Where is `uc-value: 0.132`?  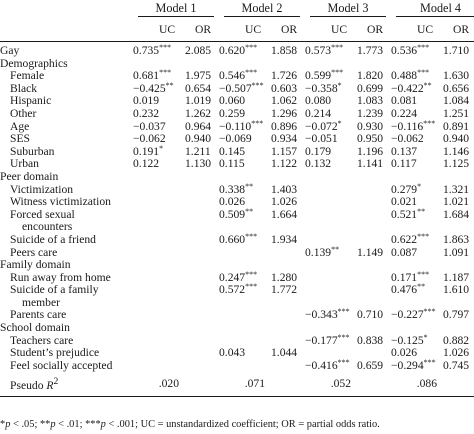
uc-value: 0.132 is located at coordinates (318, 164).